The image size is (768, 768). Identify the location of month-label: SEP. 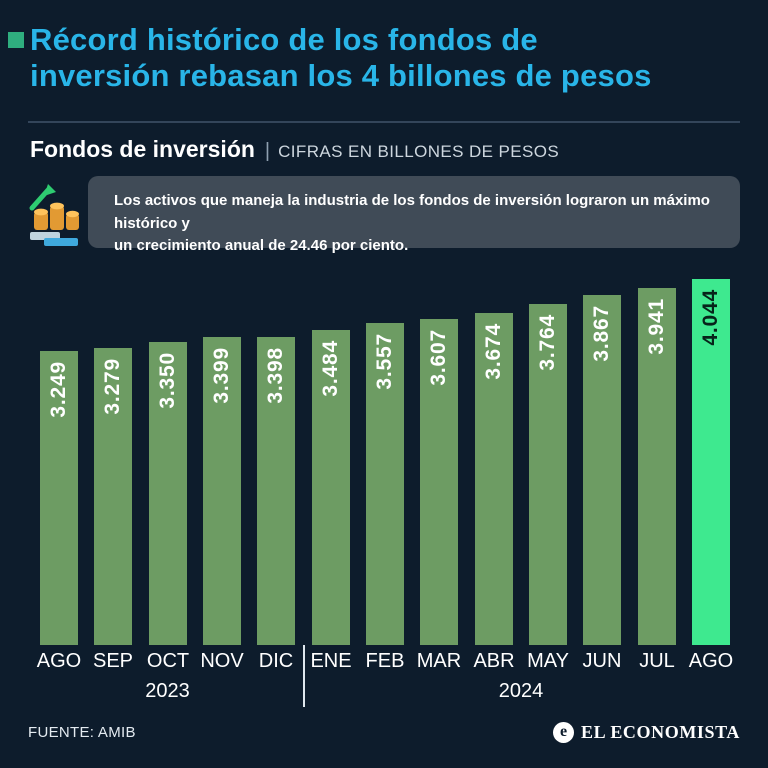
(113, 661).